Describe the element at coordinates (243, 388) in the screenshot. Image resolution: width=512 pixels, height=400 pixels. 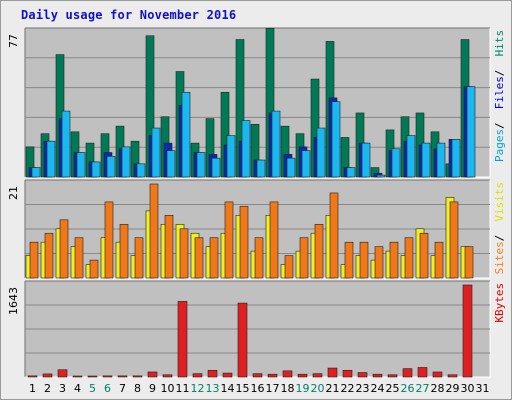
I see `x-tick-day-15: 15` at that location.